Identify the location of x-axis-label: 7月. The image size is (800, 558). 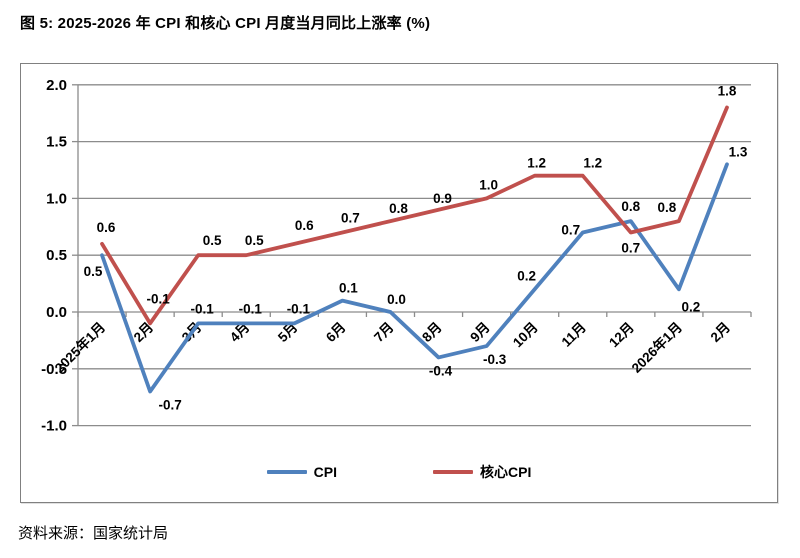
(383, 332).